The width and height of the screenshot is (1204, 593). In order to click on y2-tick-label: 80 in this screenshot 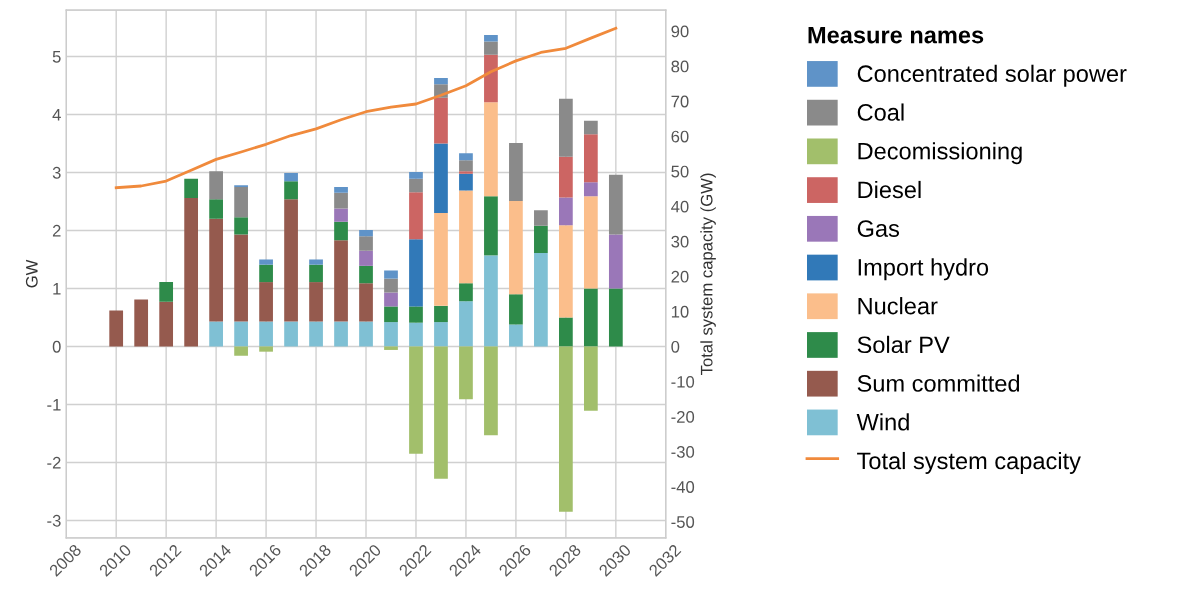, I will do `click(680, 66)`.